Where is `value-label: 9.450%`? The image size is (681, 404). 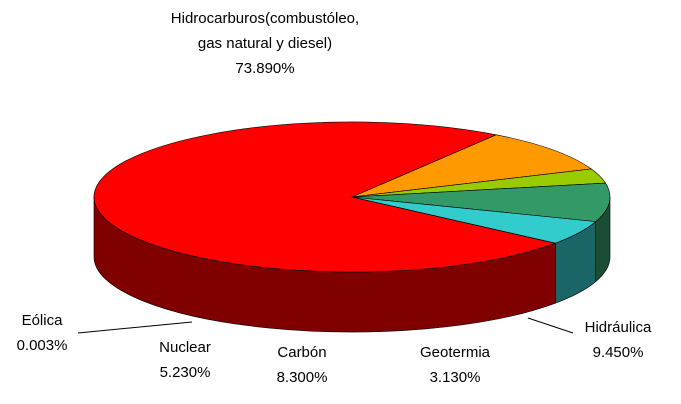
value-label: 9.450% is located at coordinates (618, 352).